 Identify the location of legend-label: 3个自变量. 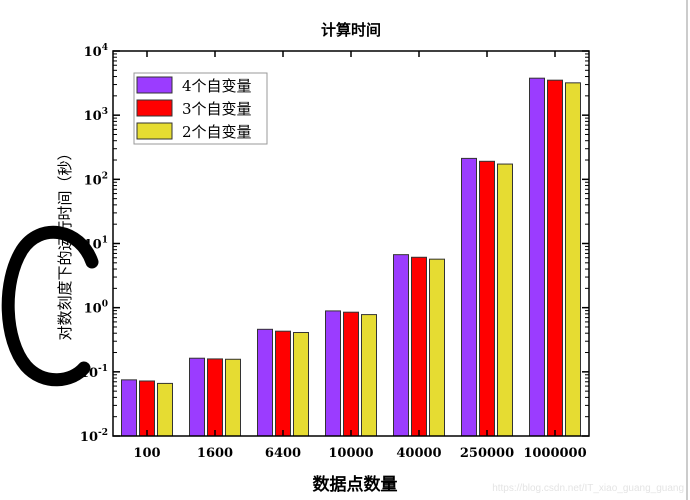
(217, 109).